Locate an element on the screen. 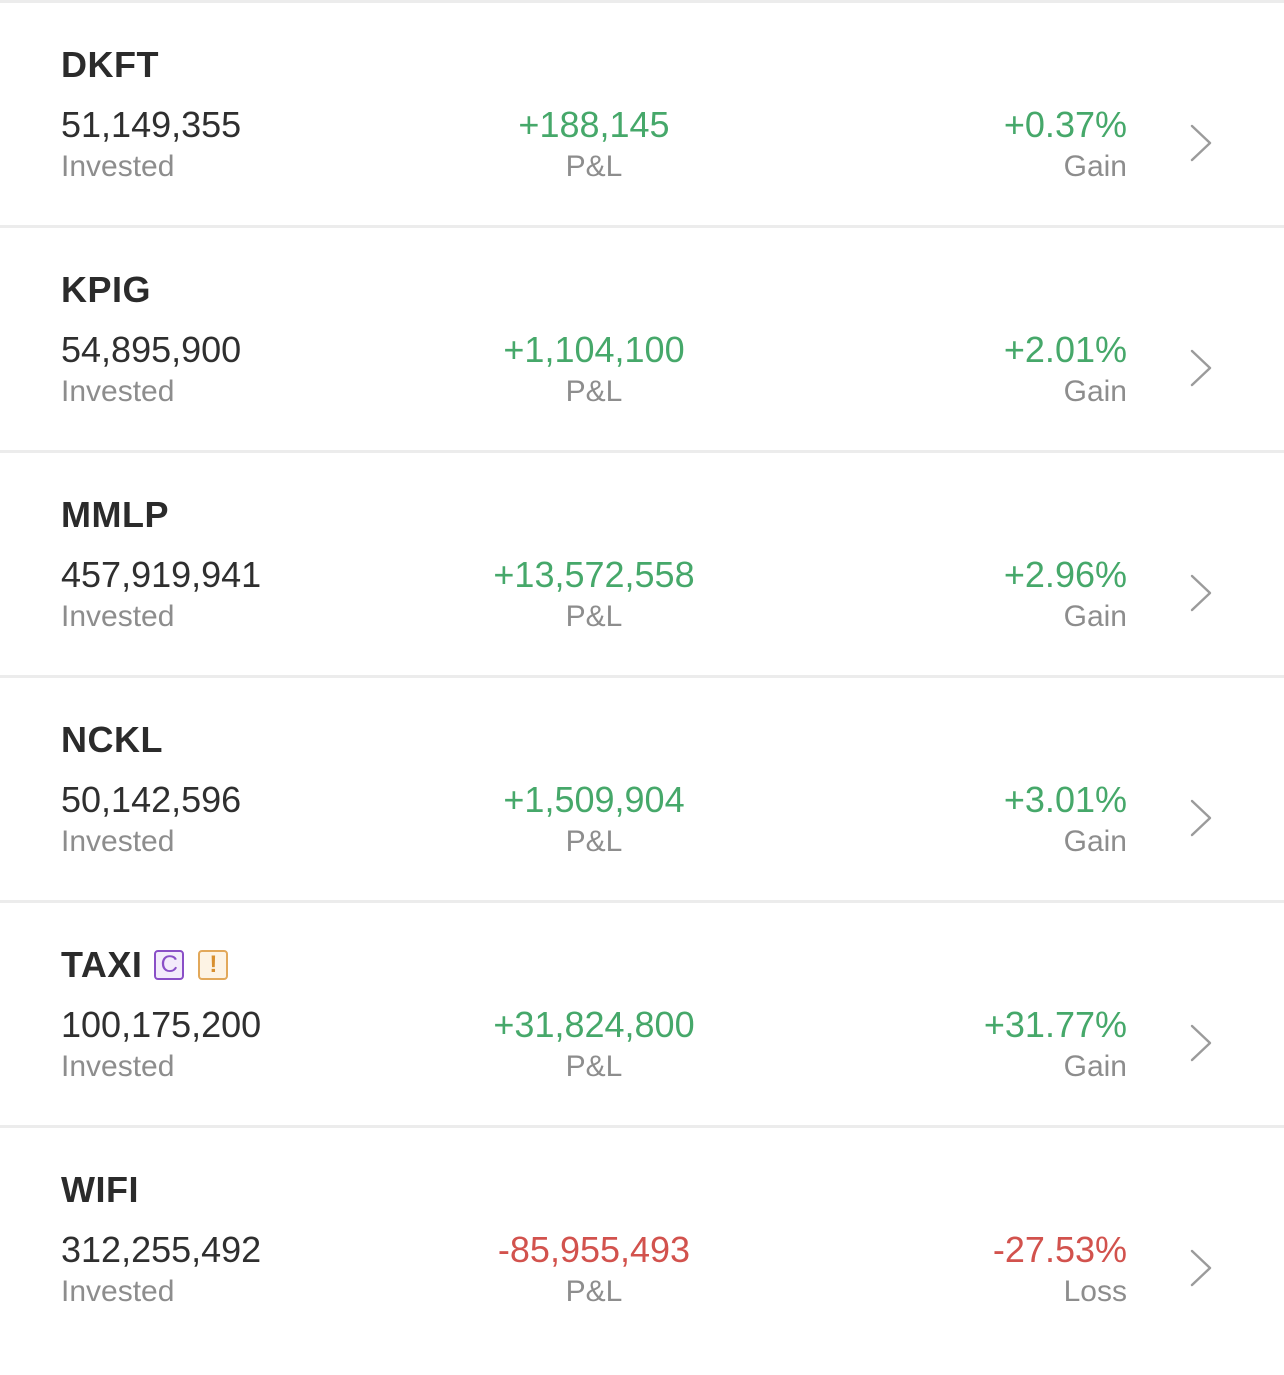 This screenshot has height=1375, width=1284. ticker-symbol: MMLP is located at coordinates (115, 514).